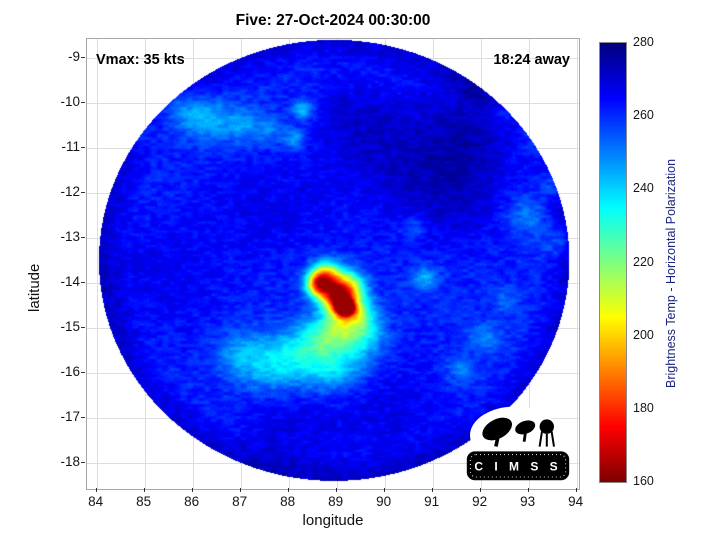 This screenshot has width=720, height=540. What do you see at coordinates (333, 20) in the screenshot?
I see `figure-title: Five: 27-Oct-2024 00:30:00` at bounding box center [333, 20].